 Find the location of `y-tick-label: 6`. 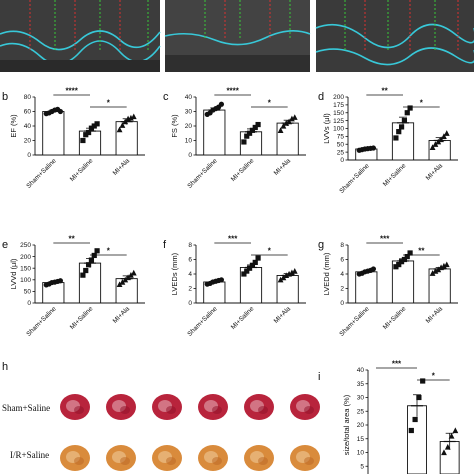

y-tick-label: 6 is located at coordinates (342, 260).